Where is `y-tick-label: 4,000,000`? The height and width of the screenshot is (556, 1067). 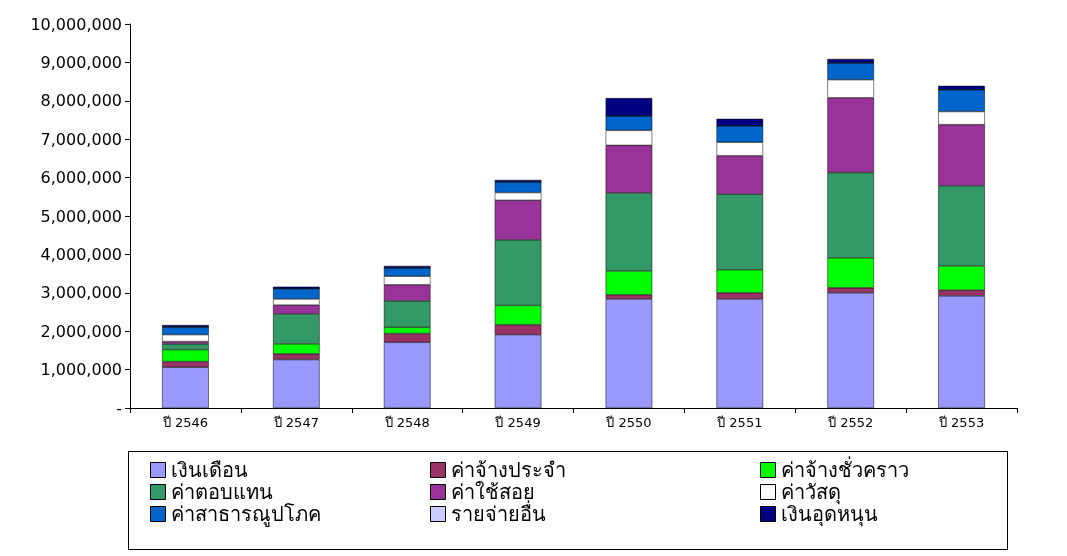 y-tick-label: 4,000,000 is located at coordinates (81, 254).